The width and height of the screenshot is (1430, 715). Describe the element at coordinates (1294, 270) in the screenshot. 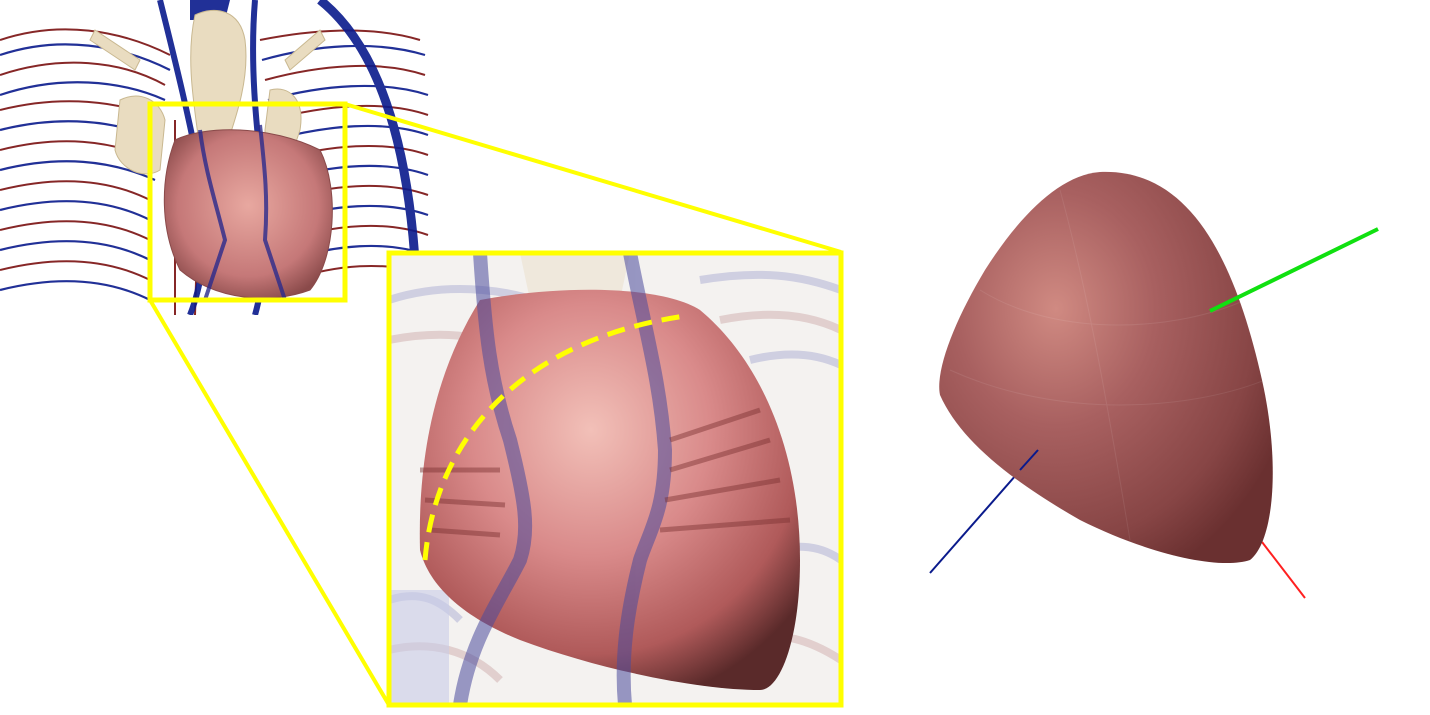

I see `axis-y` at that location.